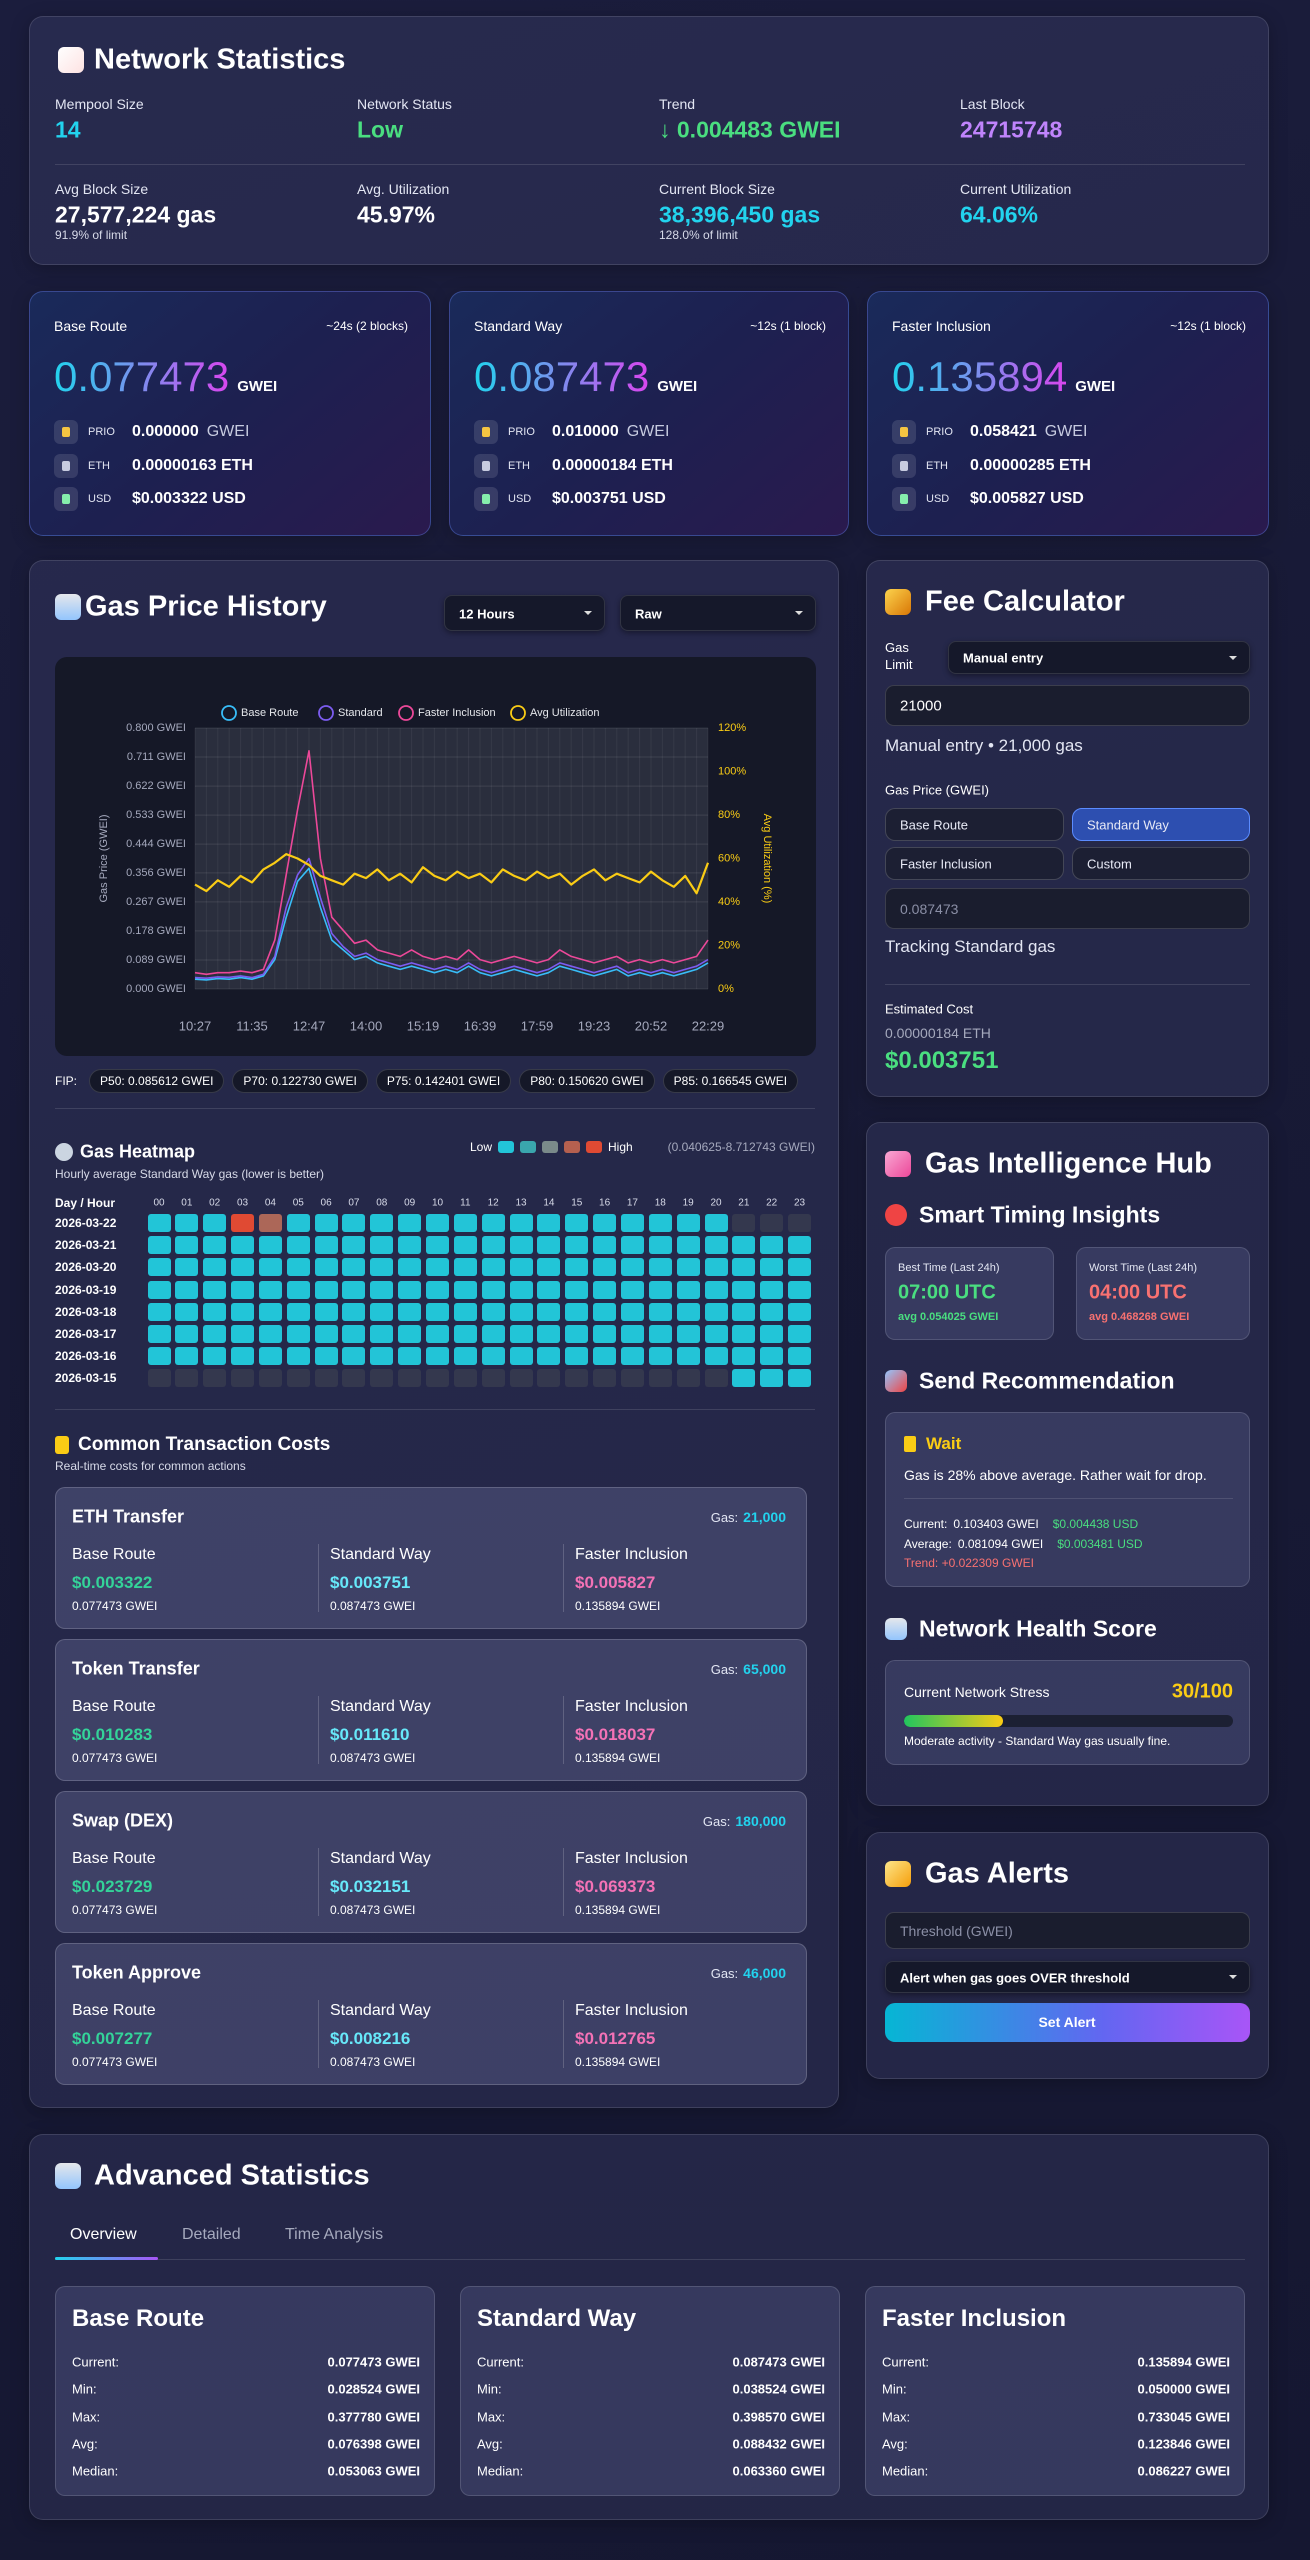 The height and width of the screenshot is (2560, 1310). Describe the element at coordinates (86, 1311) in the screenshot. I see `day-label: 2026-03-18` at that location.